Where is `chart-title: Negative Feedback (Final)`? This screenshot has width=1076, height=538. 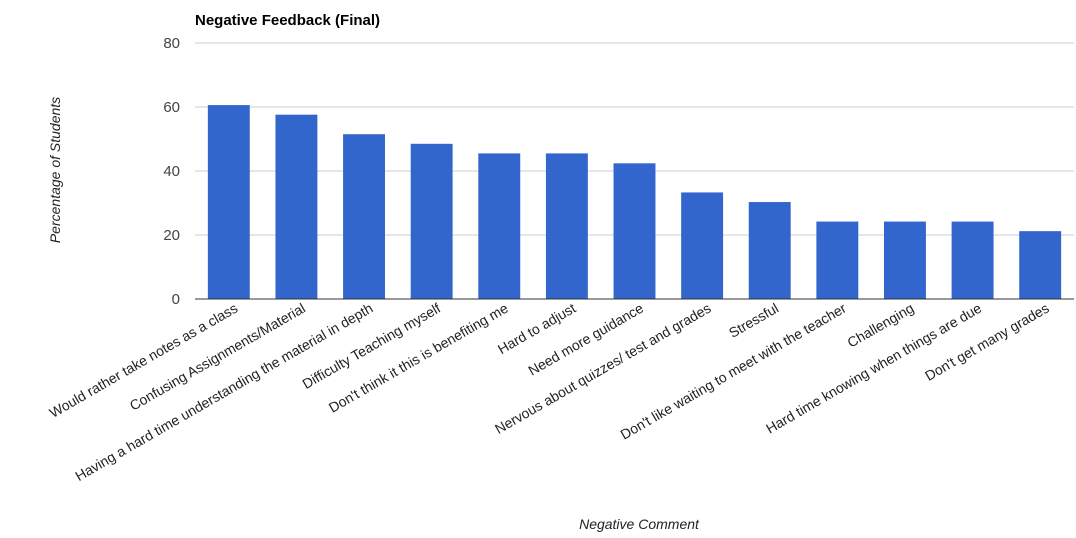
chart-title: Negative Feedback (Final) is located at coordinates (287, 20).